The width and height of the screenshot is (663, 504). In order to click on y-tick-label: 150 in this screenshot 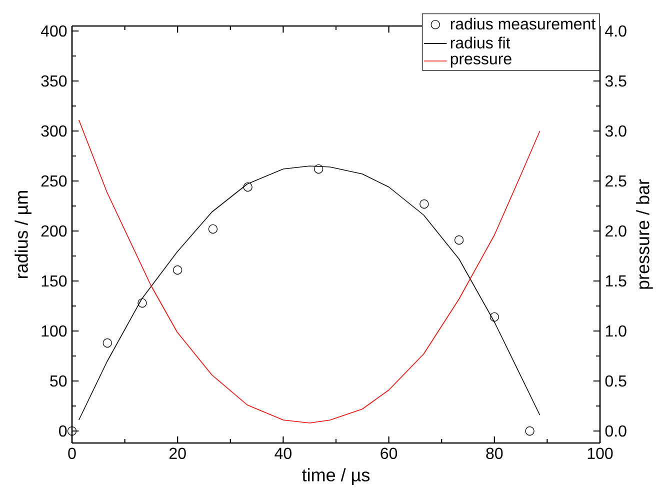, I will do `click(54, 281)`.